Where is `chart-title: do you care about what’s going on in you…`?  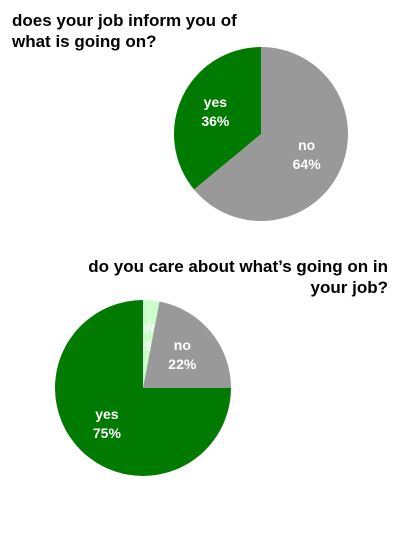
chart-title: do you care about what’s going on in you… is located at coordinates (238, 277).